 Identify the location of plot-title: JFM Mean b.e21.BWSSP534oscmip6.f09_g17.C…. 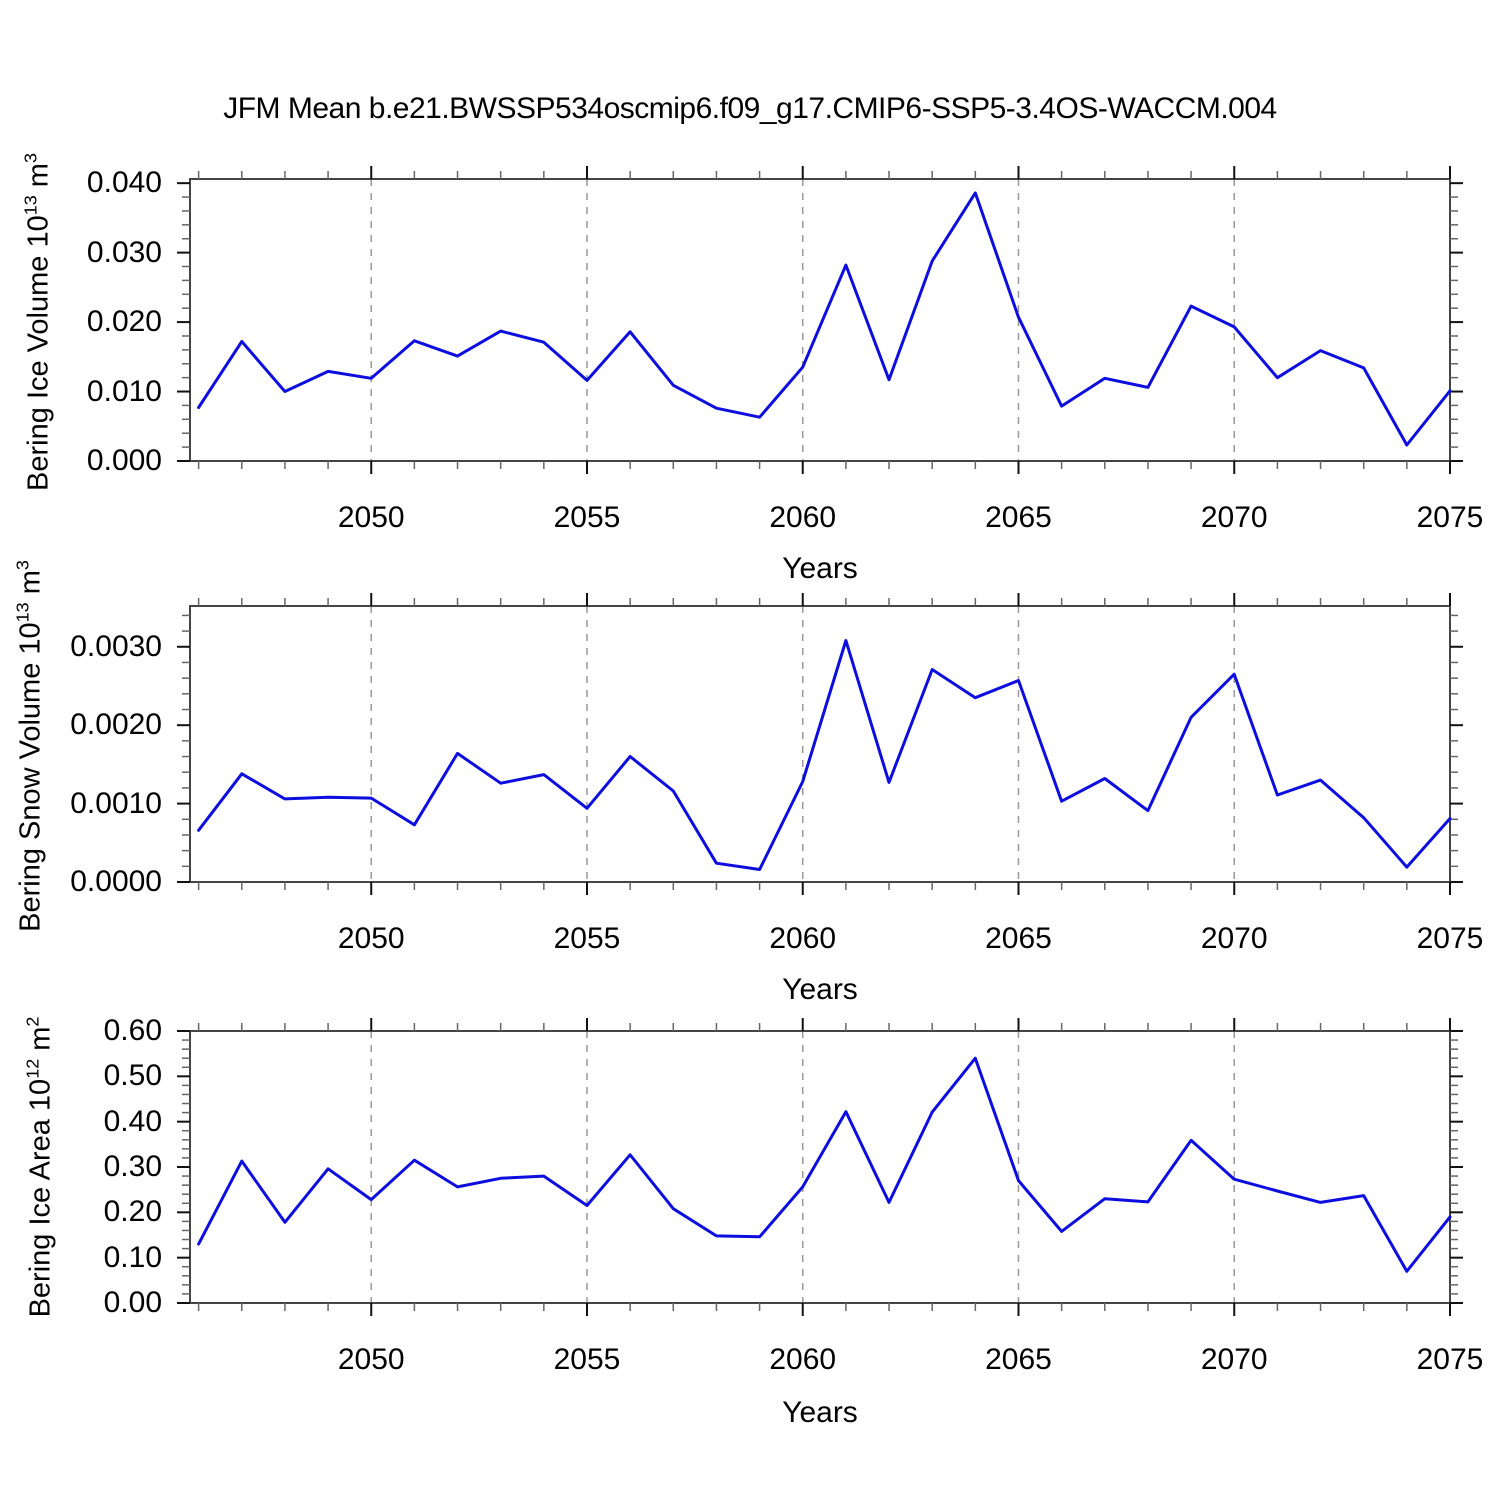
(750, 108).